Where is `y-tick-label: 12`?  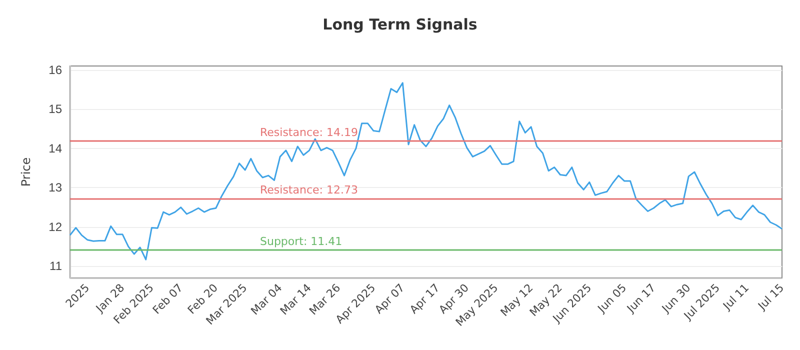
y-tick-label: 12 is located at coordinates (55, 227).